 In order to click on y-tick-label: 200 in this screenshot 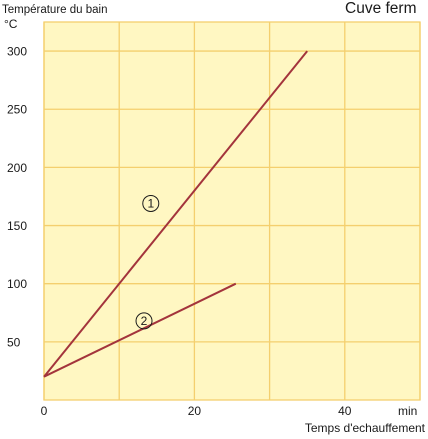, I will do `click(17, 168)`.